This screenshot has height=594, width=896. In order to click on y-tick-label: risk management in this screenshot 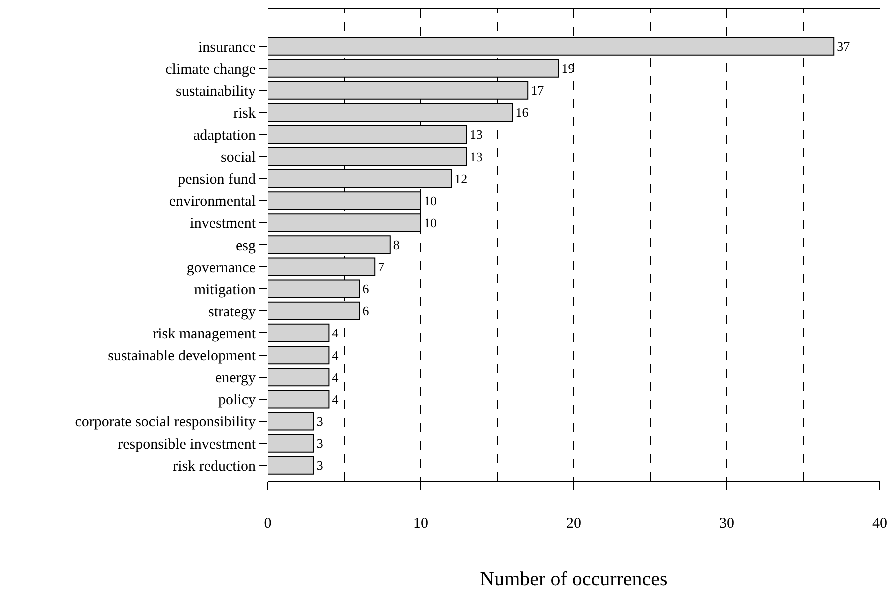, I will do `click(205, 334)`.